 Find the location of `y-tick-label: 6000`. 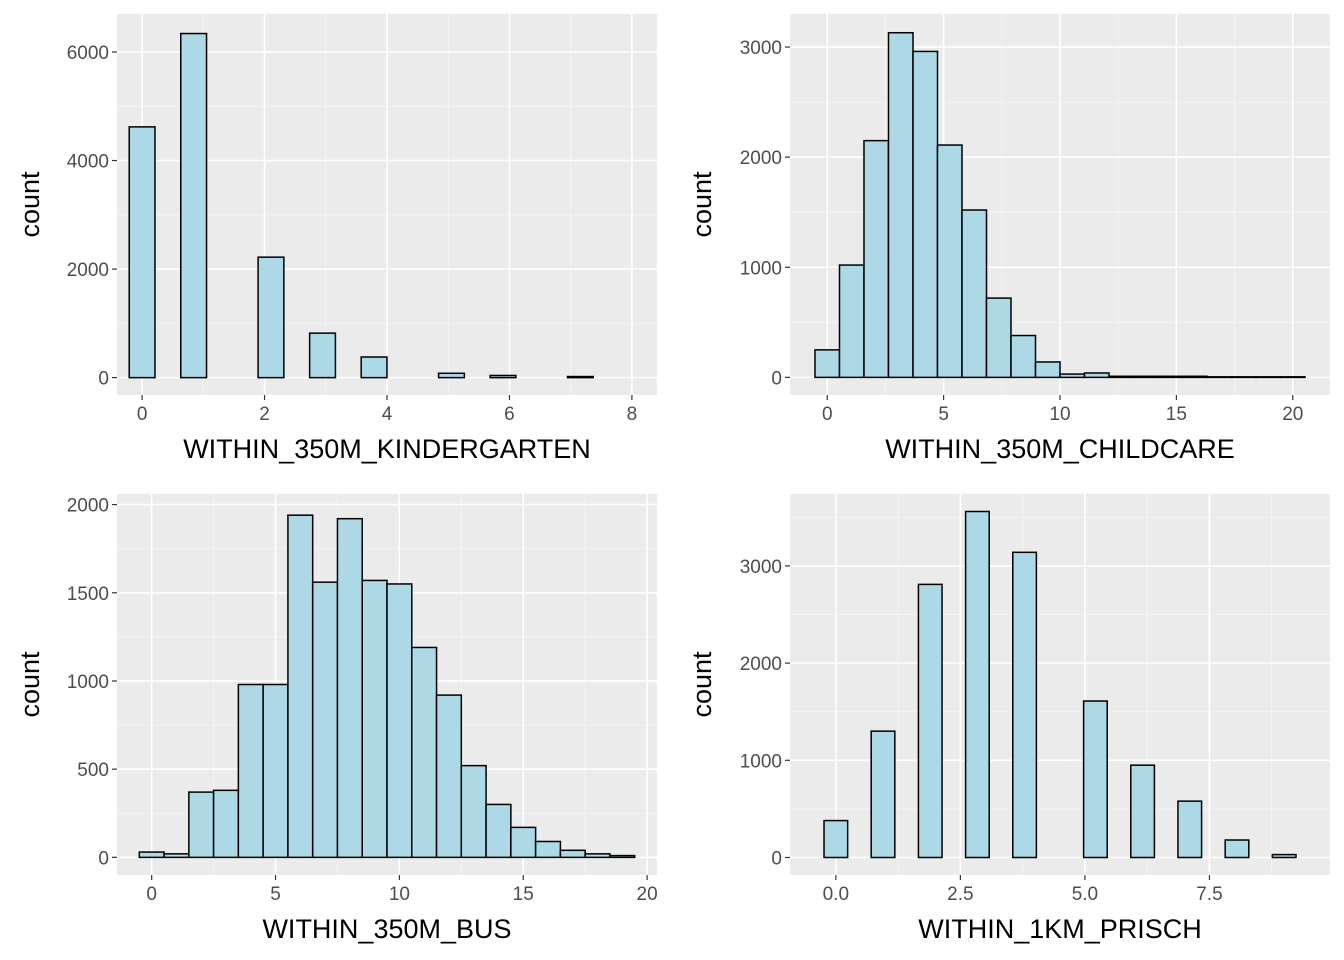

y-tick-label: 6000 is located at coordinates (88, 53).